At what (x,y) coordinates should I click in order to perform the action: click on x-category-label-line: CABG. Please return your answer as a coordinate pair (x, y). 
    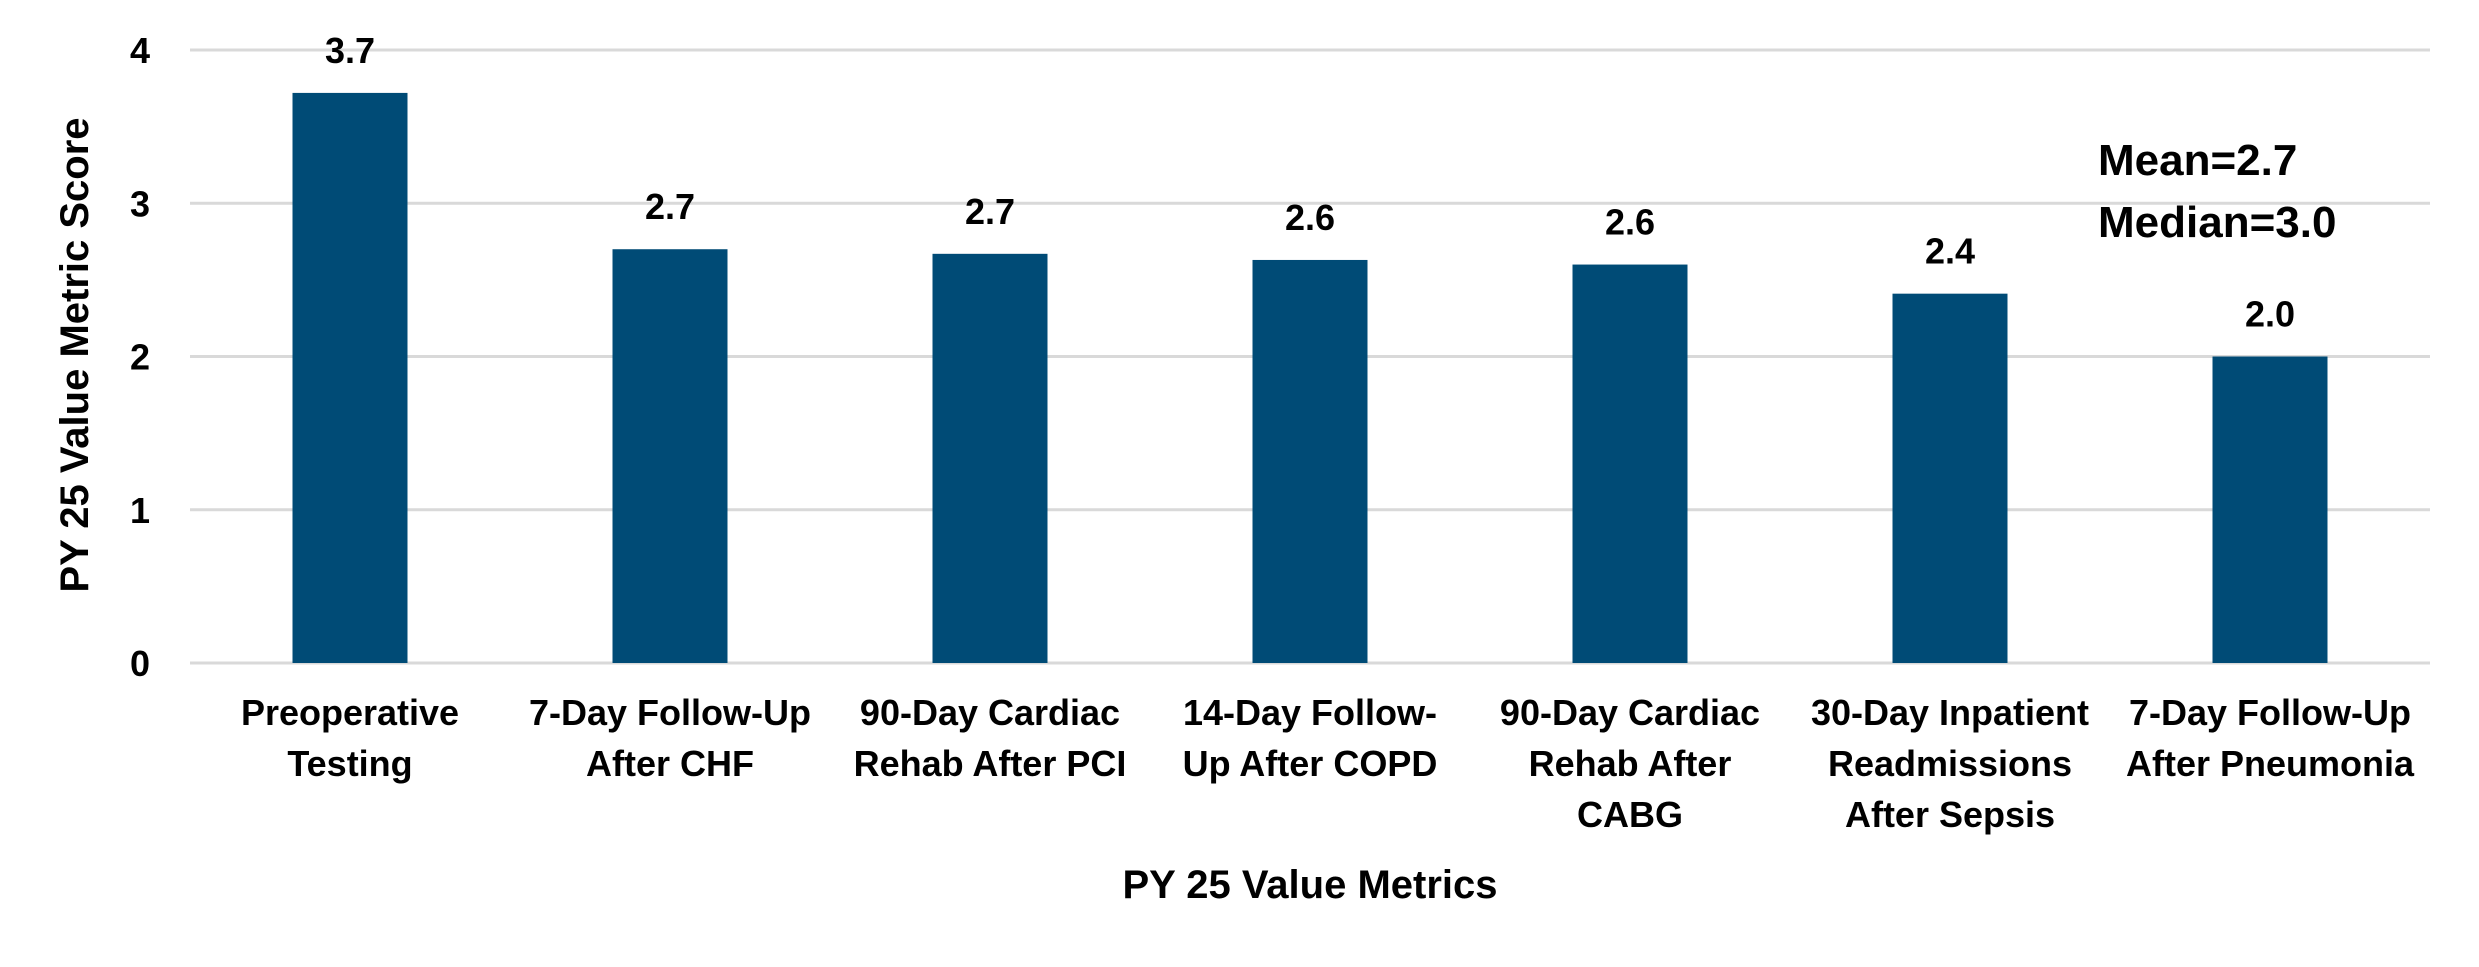
    Looking at the image, I should click on (1630, 814).